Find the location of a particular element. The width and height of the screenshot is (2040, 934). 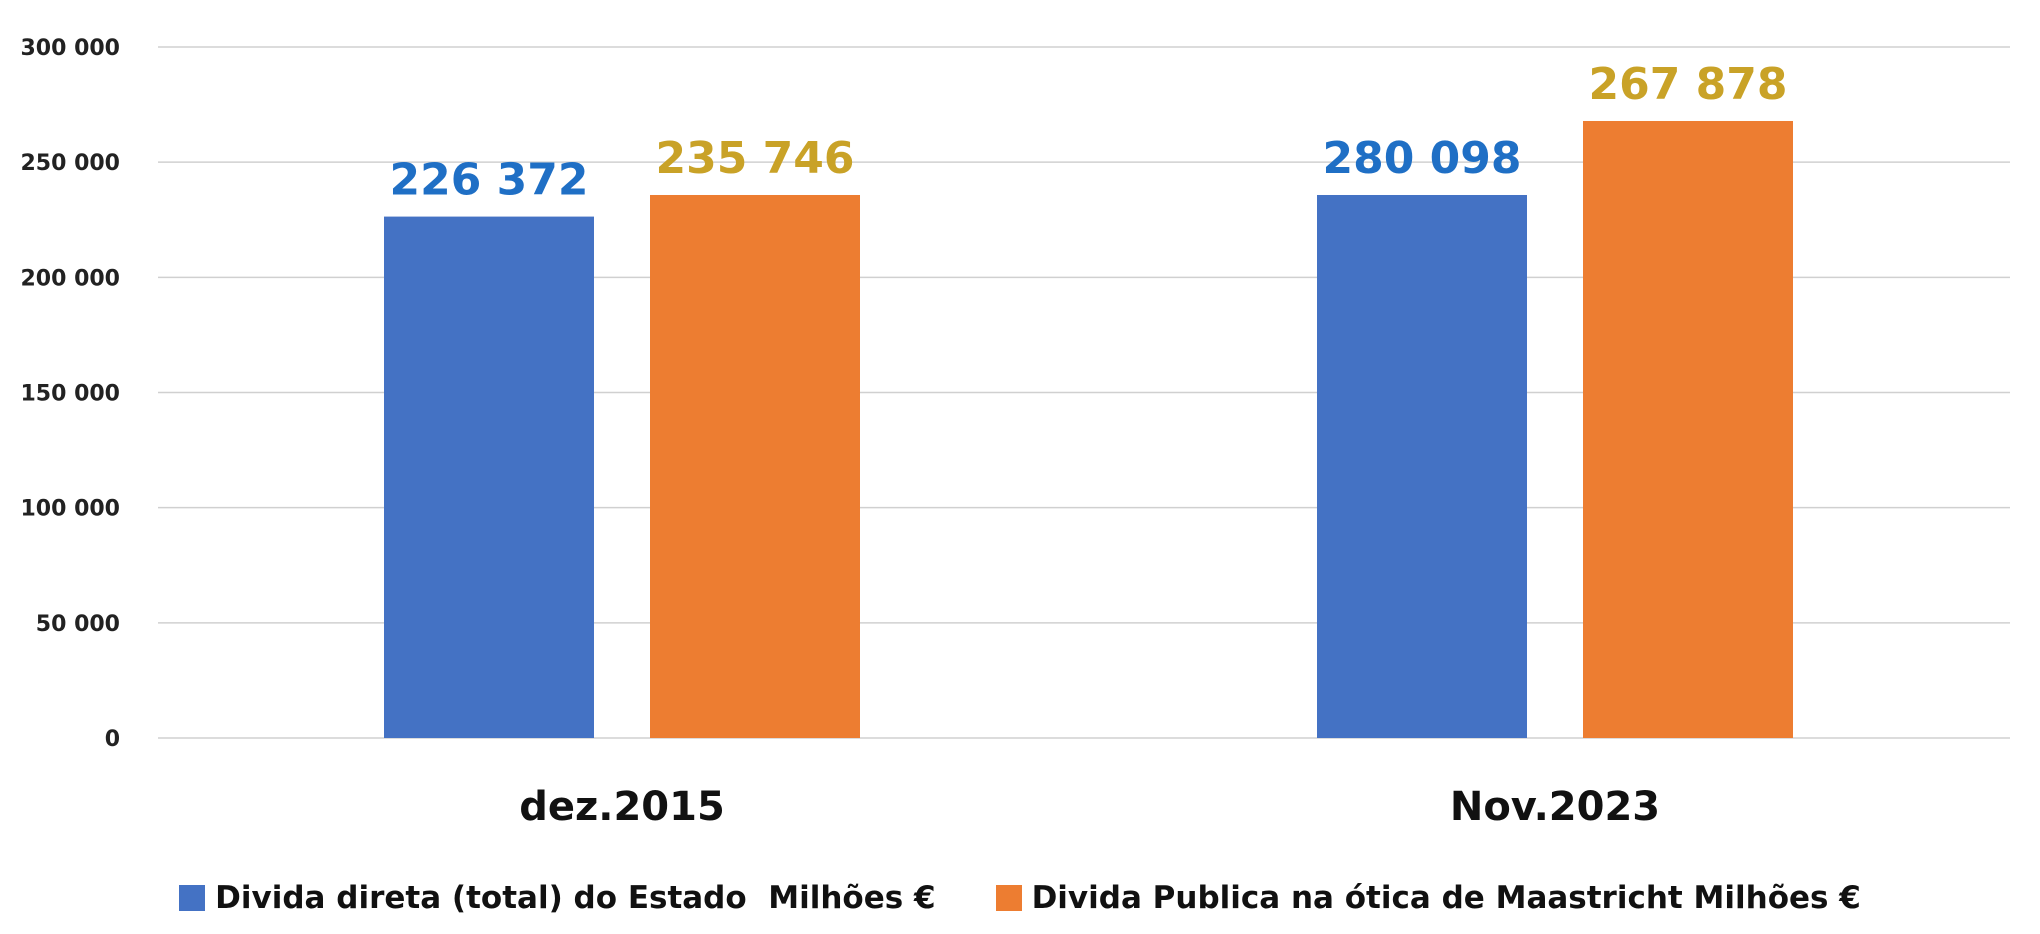

data-labels: 226 372 235 746 280 098 267 878 is located at coordinates (1088, 132).